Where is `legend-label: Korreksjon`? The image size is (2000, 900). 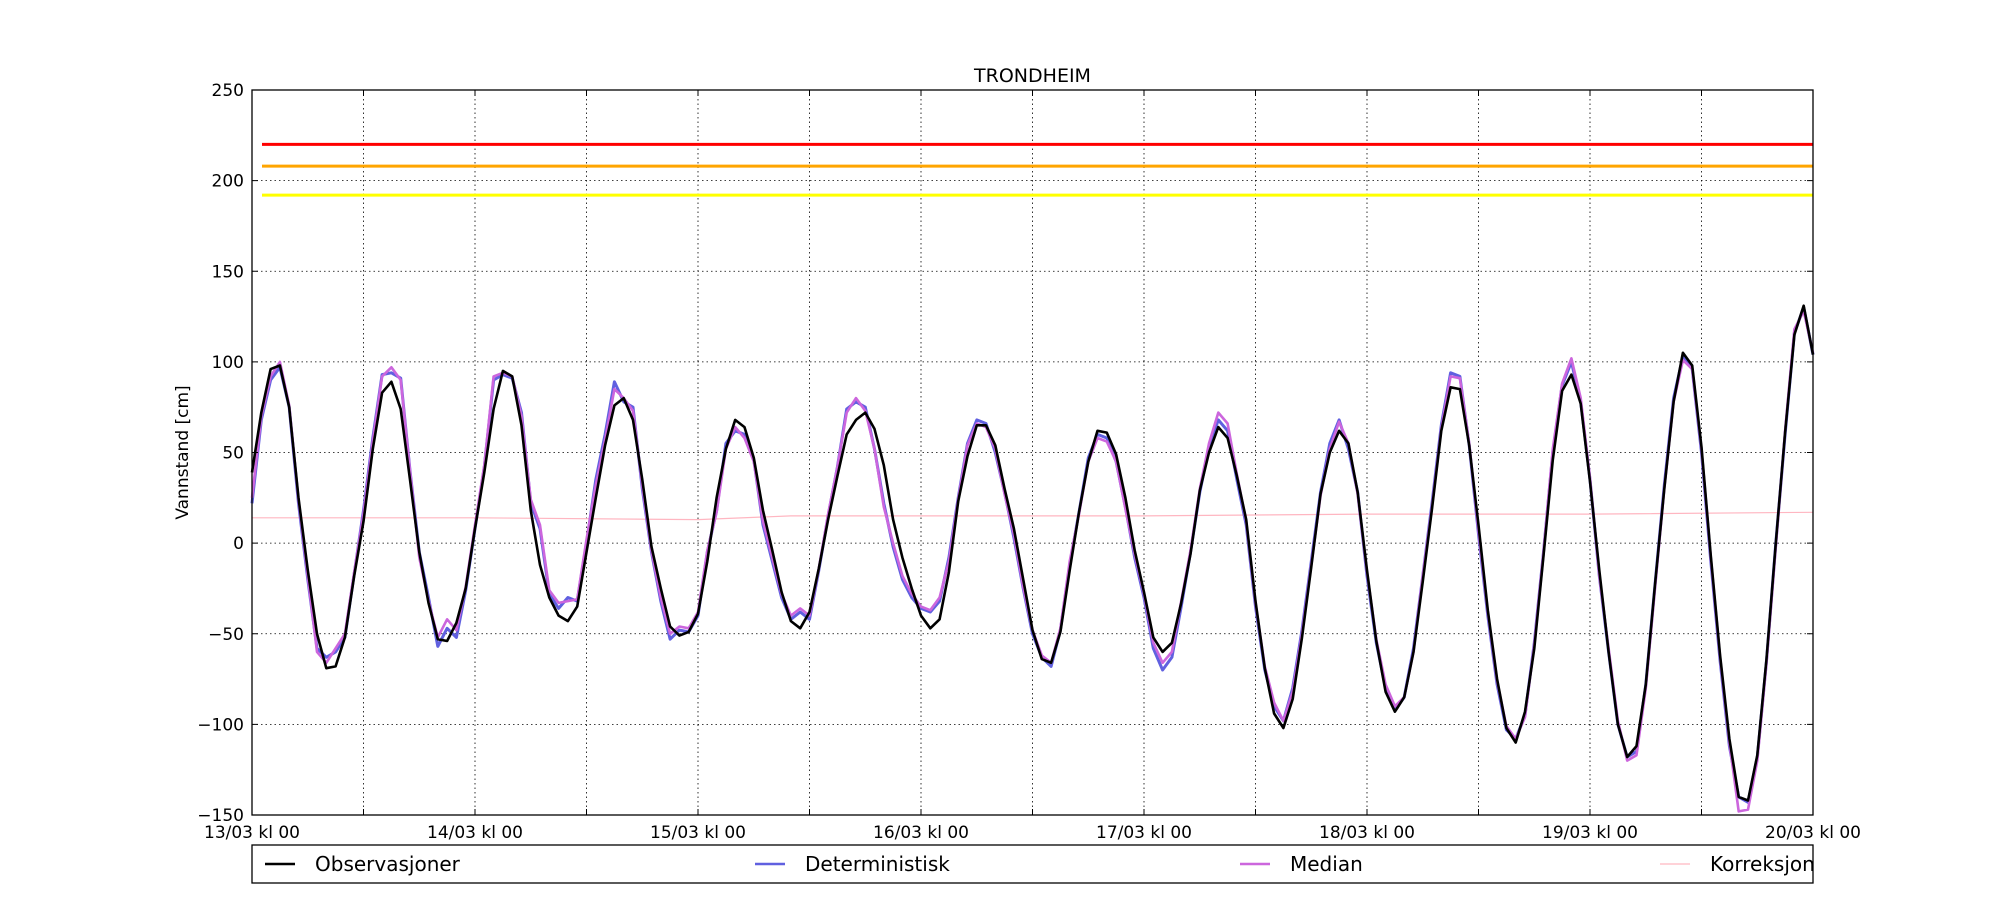
legend-label: Korreksjon is located at coordinates (1762, 864).